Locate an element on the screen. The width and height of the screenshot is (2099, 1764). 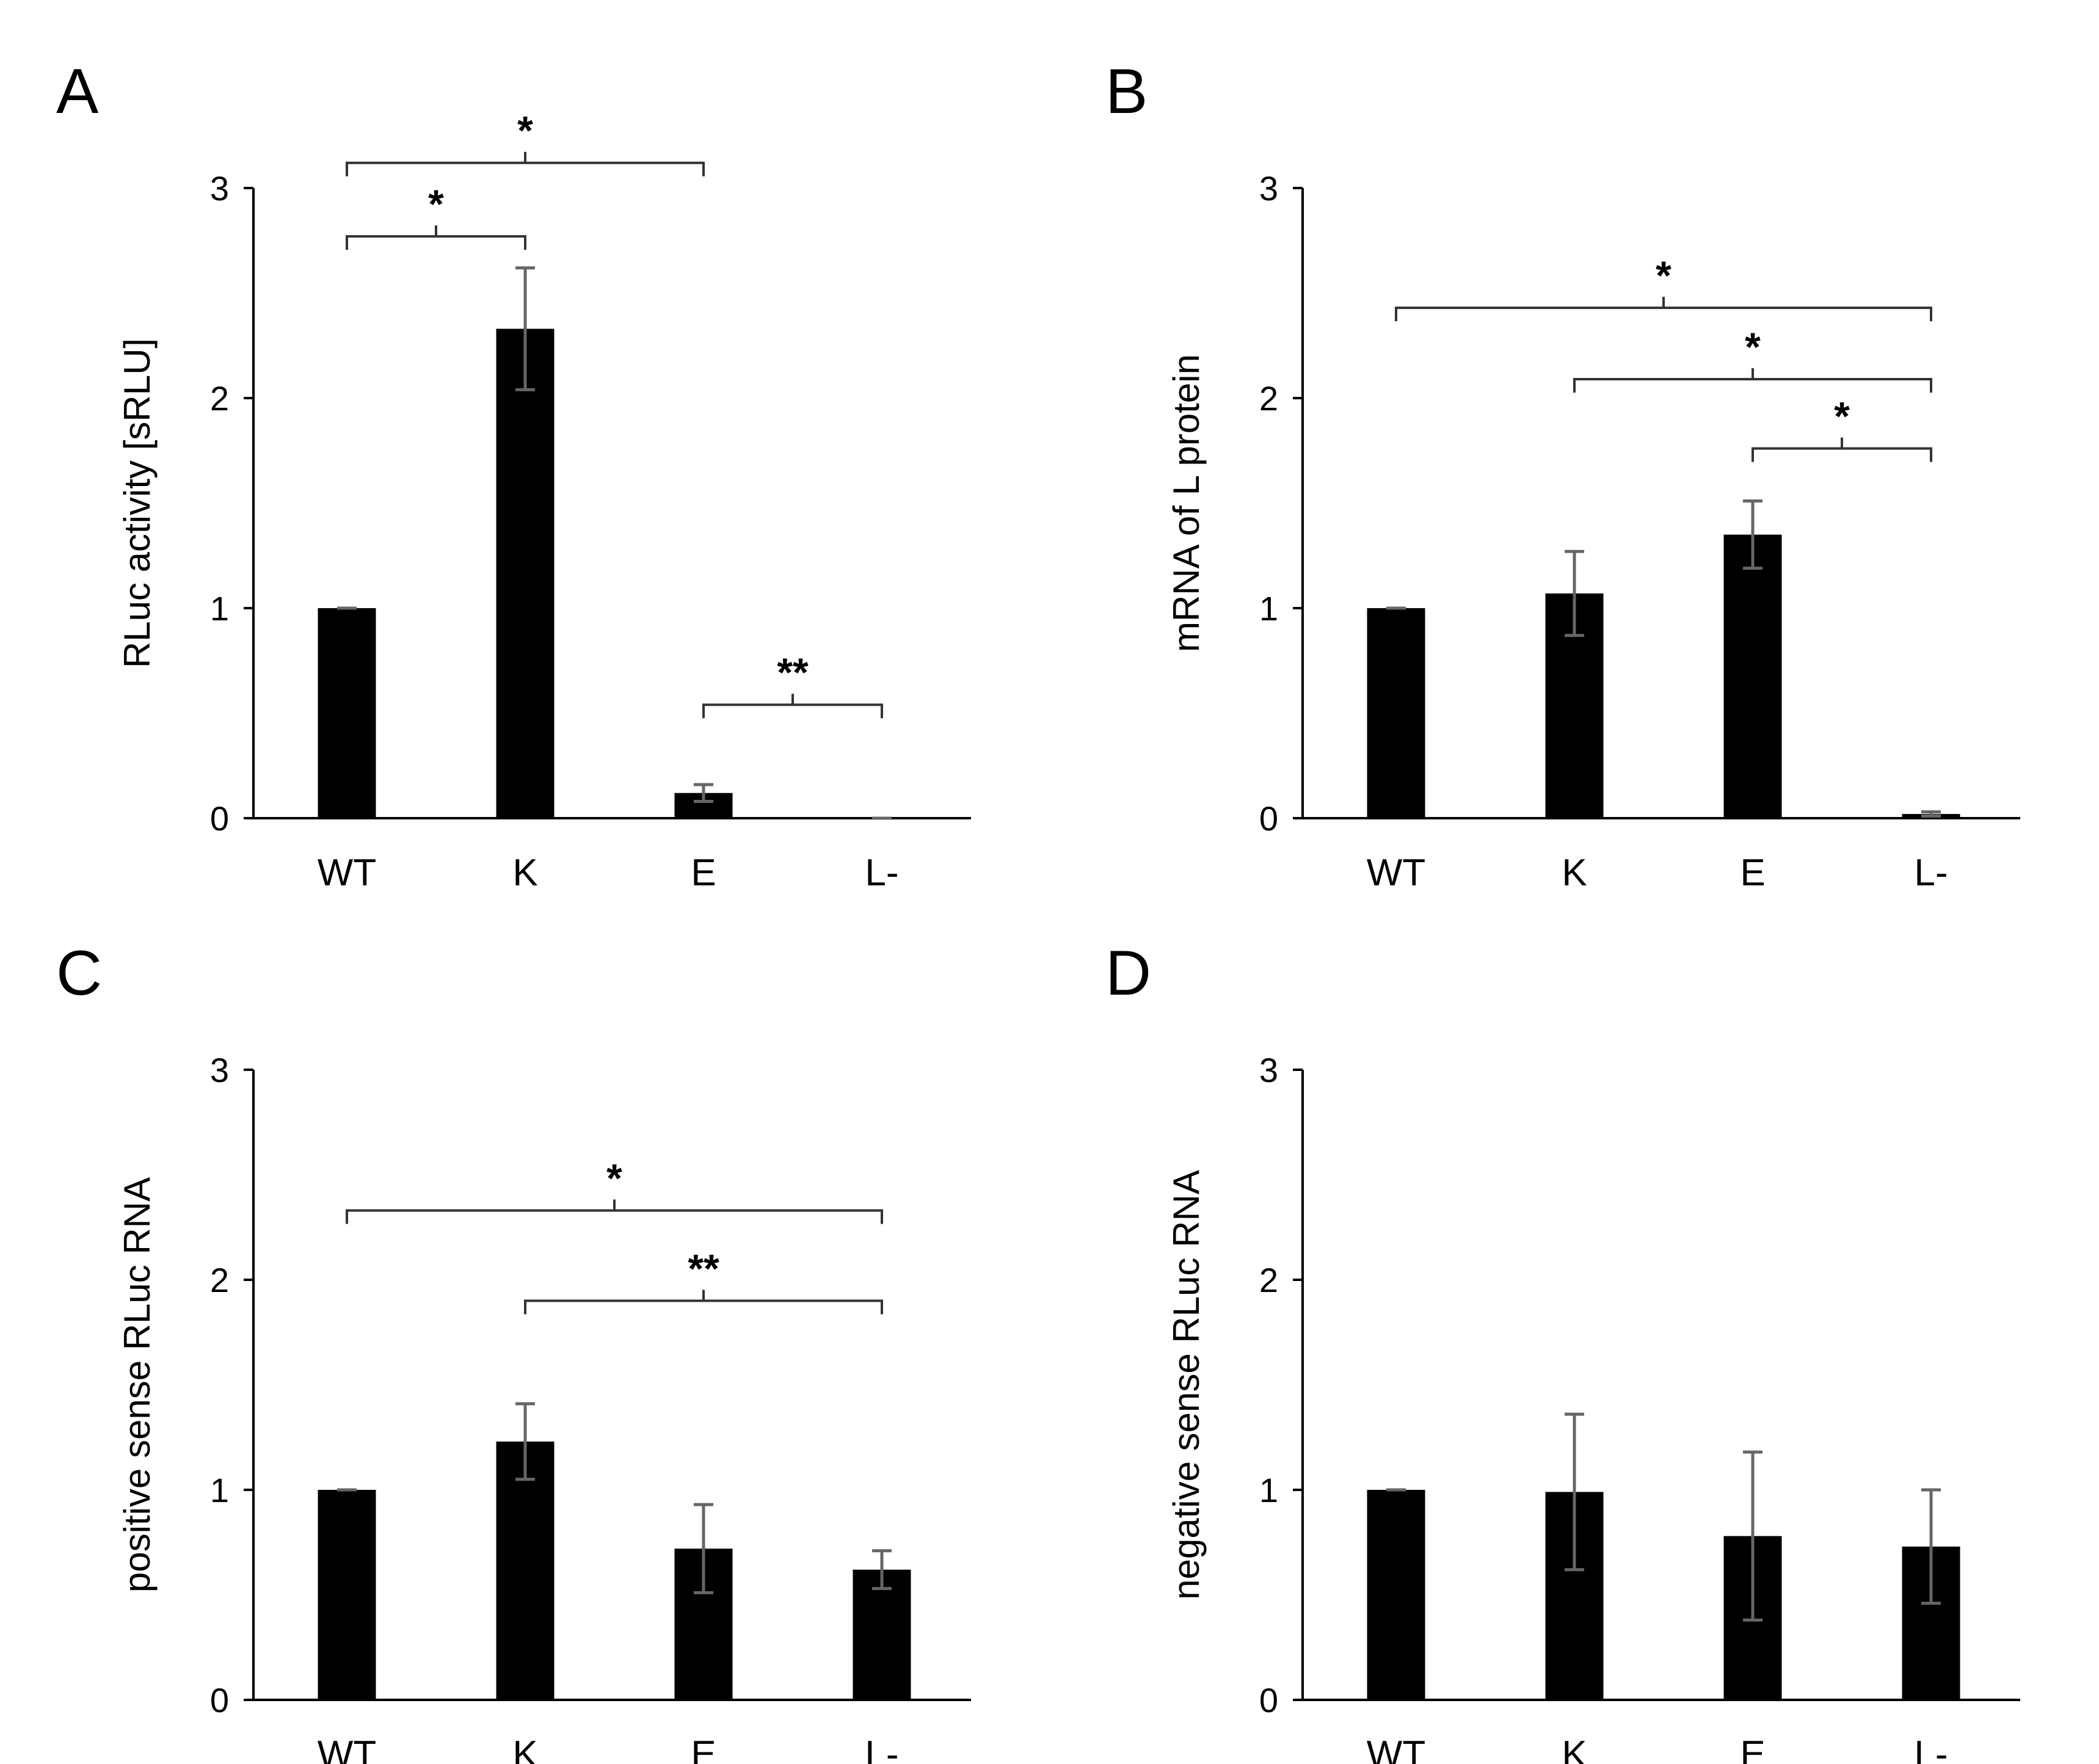
panel-c-bar-wt is located at coordinates (347, 1595).